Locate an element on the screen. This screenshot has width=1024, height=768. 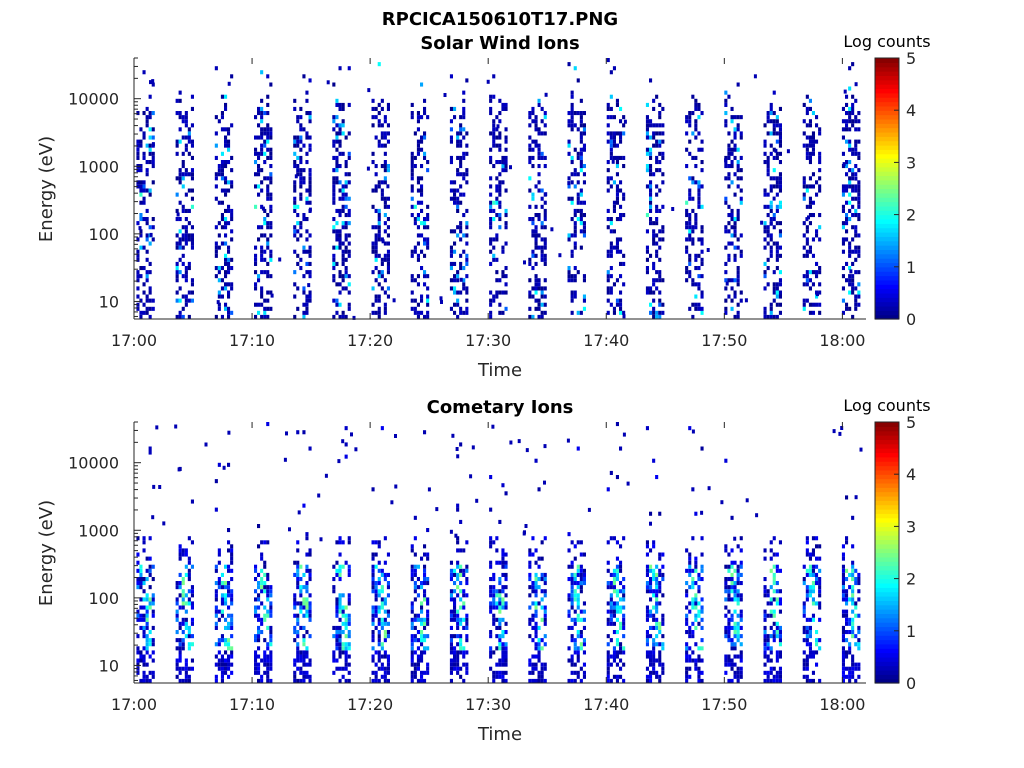
colorbar-title: Log counts is located at coordinates (886, 405).